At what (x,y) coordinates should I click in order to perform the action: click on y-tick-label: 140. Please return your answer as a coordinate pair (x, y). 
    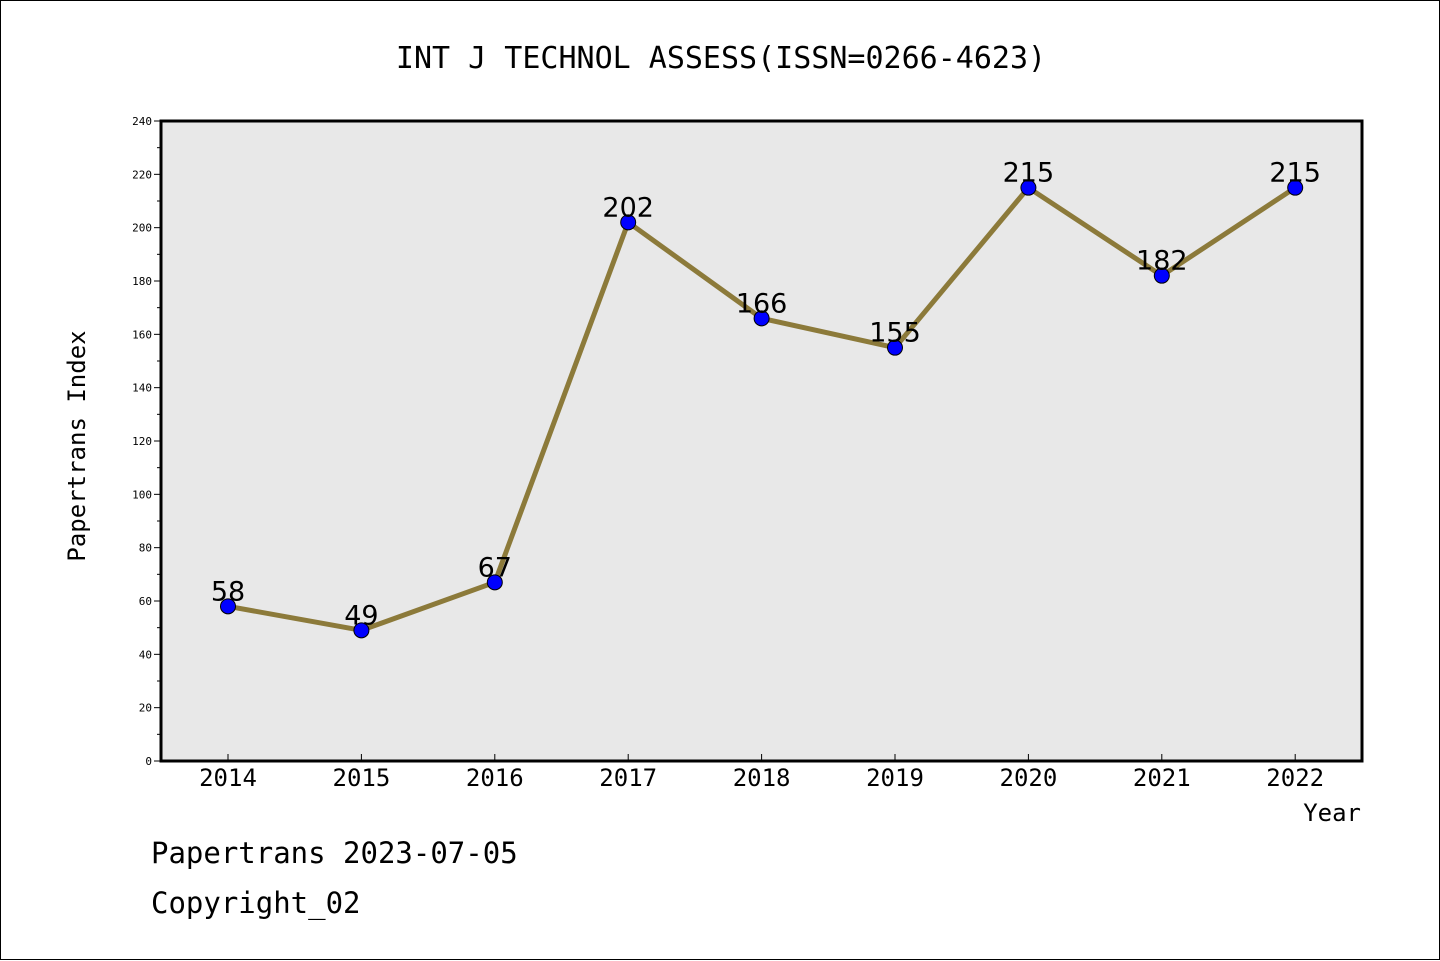
    Looking at the image, I should click on (142, 388).